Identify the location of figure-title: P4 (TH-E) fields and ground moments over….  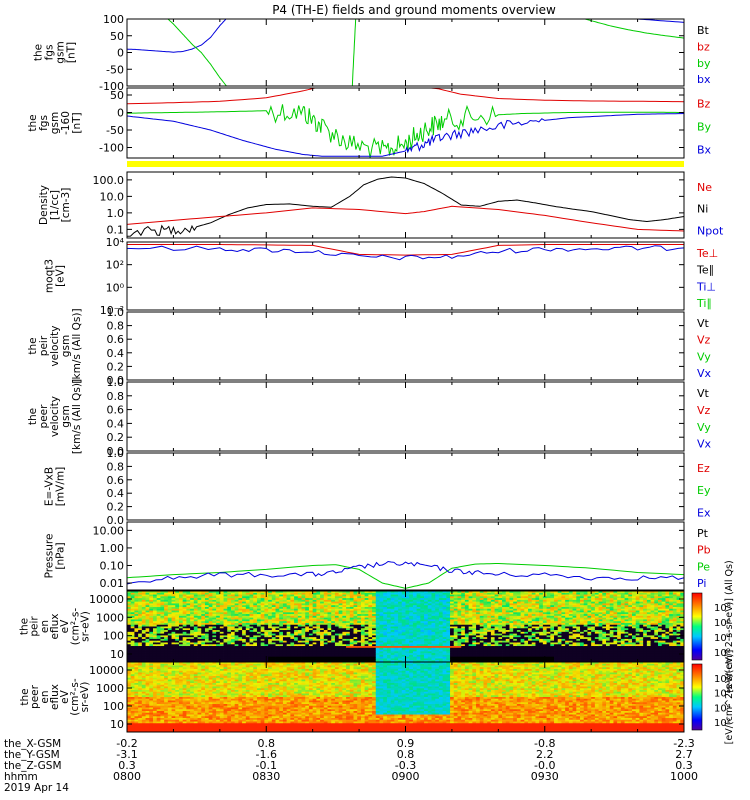
(414, 10).